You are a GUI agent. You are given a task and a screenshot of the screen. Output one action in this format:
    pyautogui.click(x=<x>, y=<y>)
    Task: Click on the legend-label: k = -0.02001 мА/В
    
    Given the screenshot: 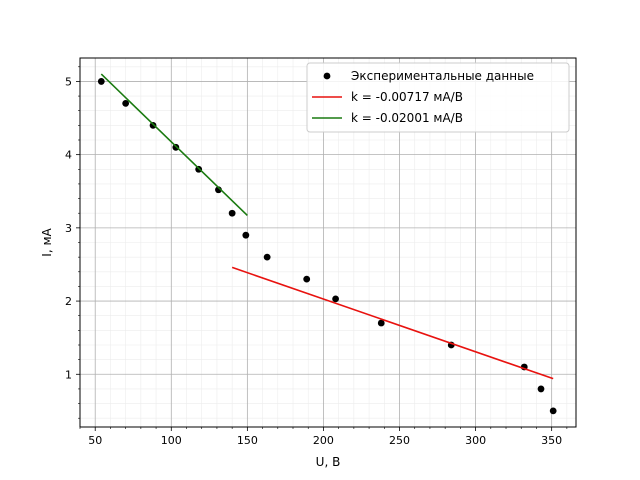 What is the action you would take?
    pyautogui.click(x=407, y=118)
    